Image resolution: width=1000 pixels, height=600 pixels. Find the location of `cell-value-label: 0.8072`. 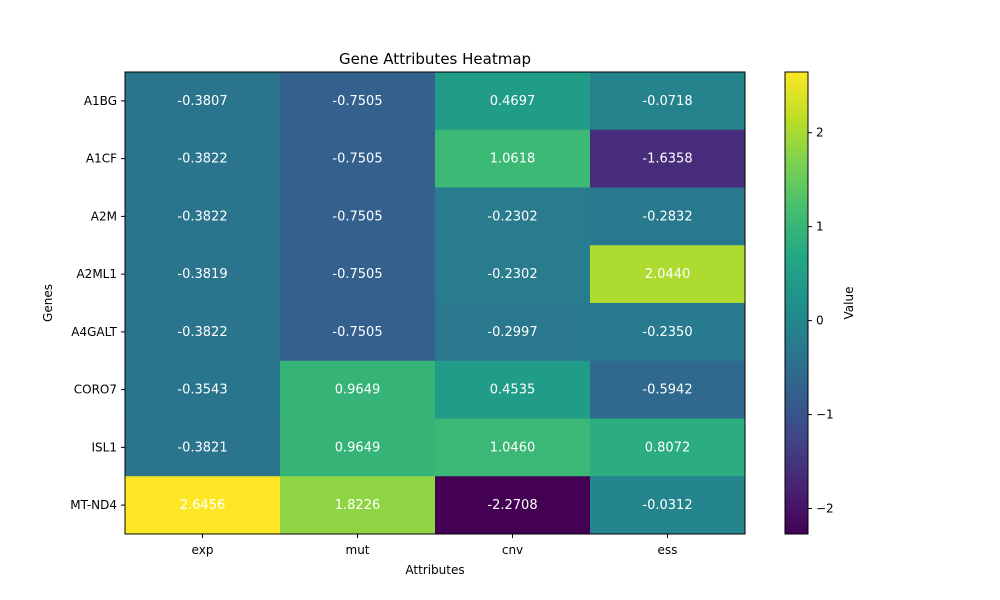

cell-value-label: 0.8072 is located at coordinates (668, 447).